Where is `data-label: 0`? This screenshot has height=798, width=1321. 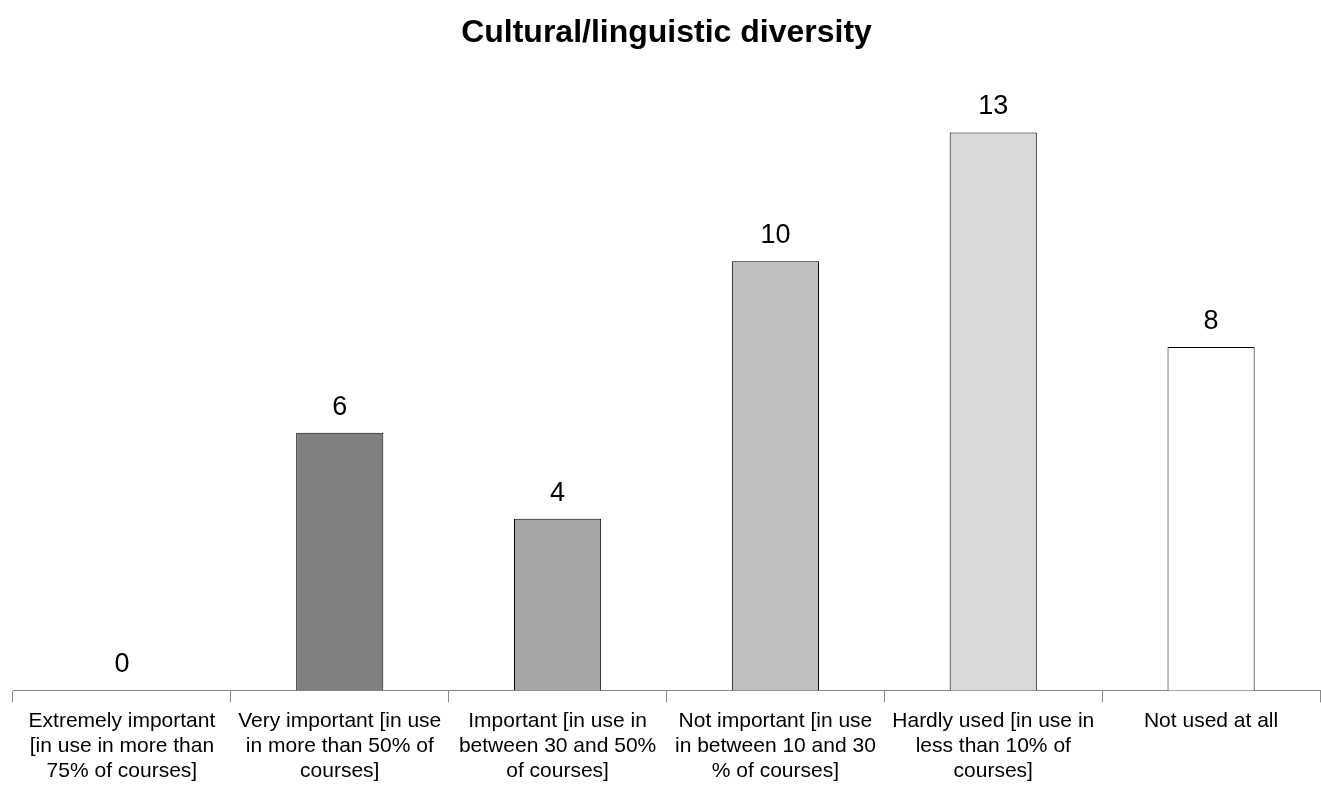 data-label: 0 is located at coordinates (122, 663).